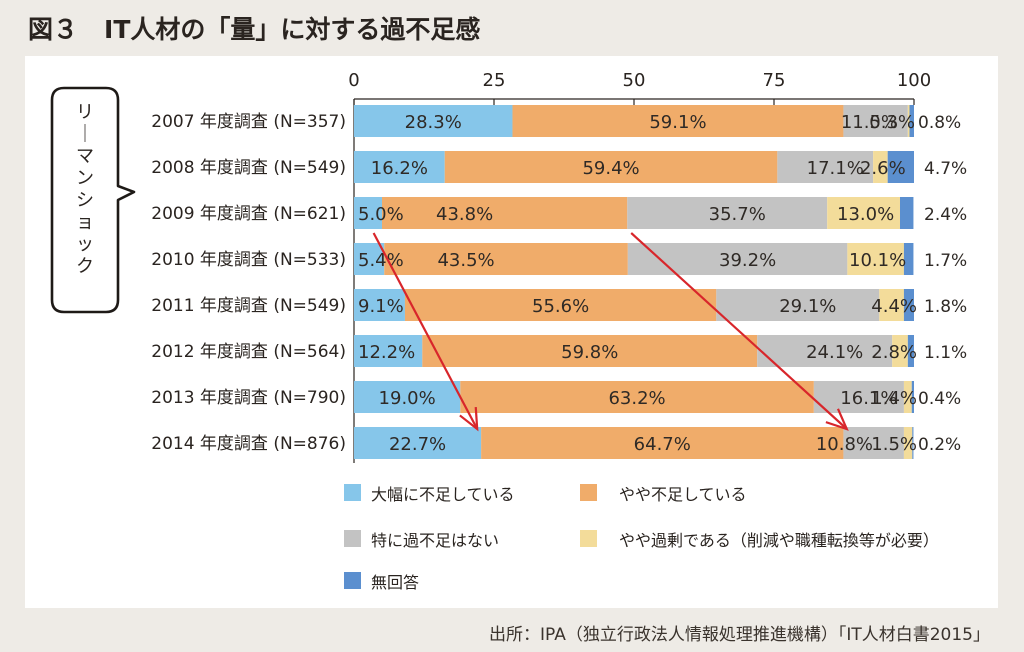 The width and height of the screenshot is (1024, 652). What do you see at coordinates (610, 168) in the screenshot?
I see `data-label: 59.4%` at bounding box center [610, 168].